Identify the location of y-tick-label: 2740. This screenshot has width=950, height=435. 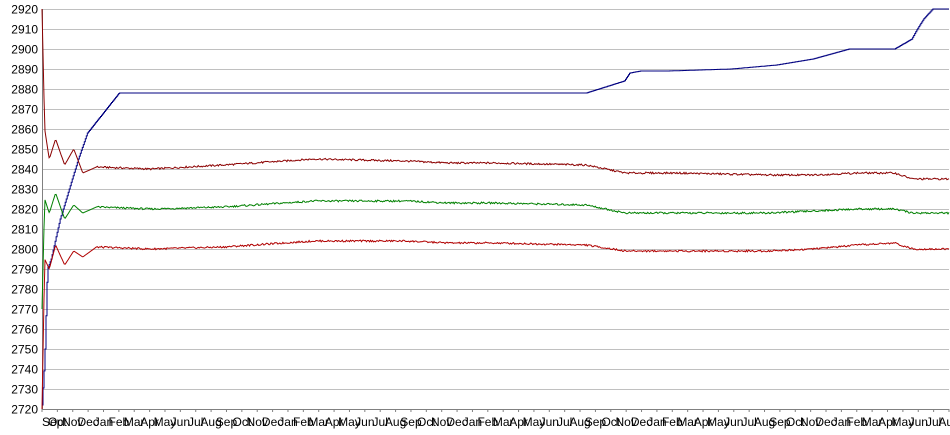
(24, 370).